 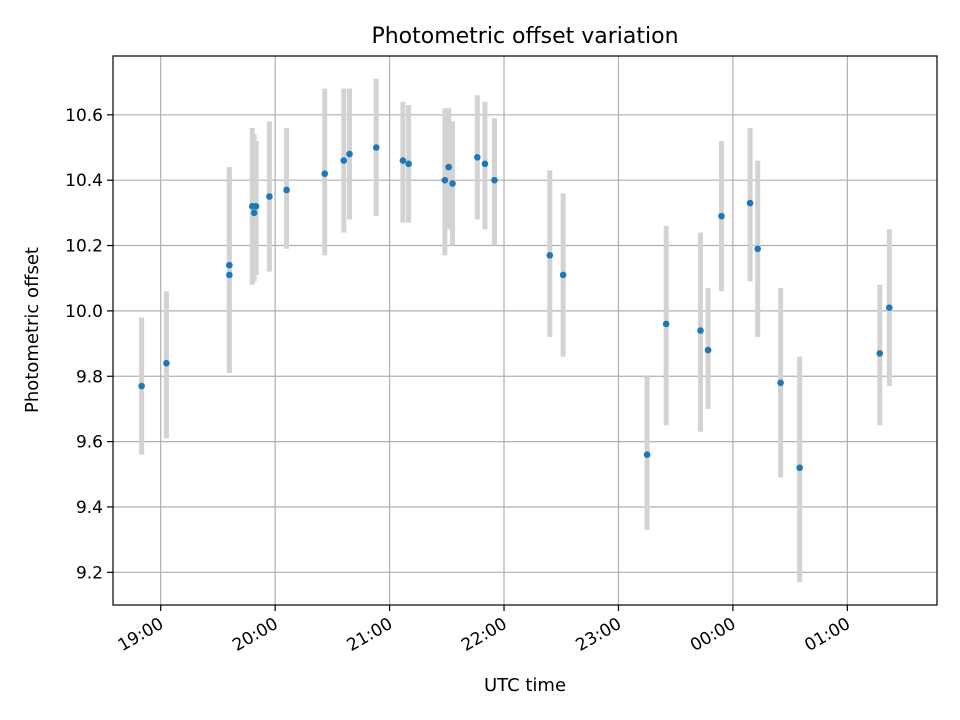 I want to click on y-tick-label: 10.2, so click(x=84, y=247).